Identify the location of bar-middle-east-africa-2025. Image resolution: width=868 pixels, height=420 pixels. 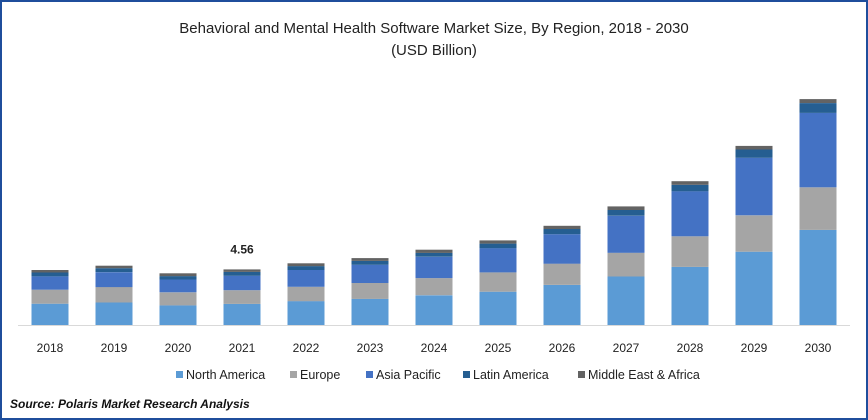
(498, 242).